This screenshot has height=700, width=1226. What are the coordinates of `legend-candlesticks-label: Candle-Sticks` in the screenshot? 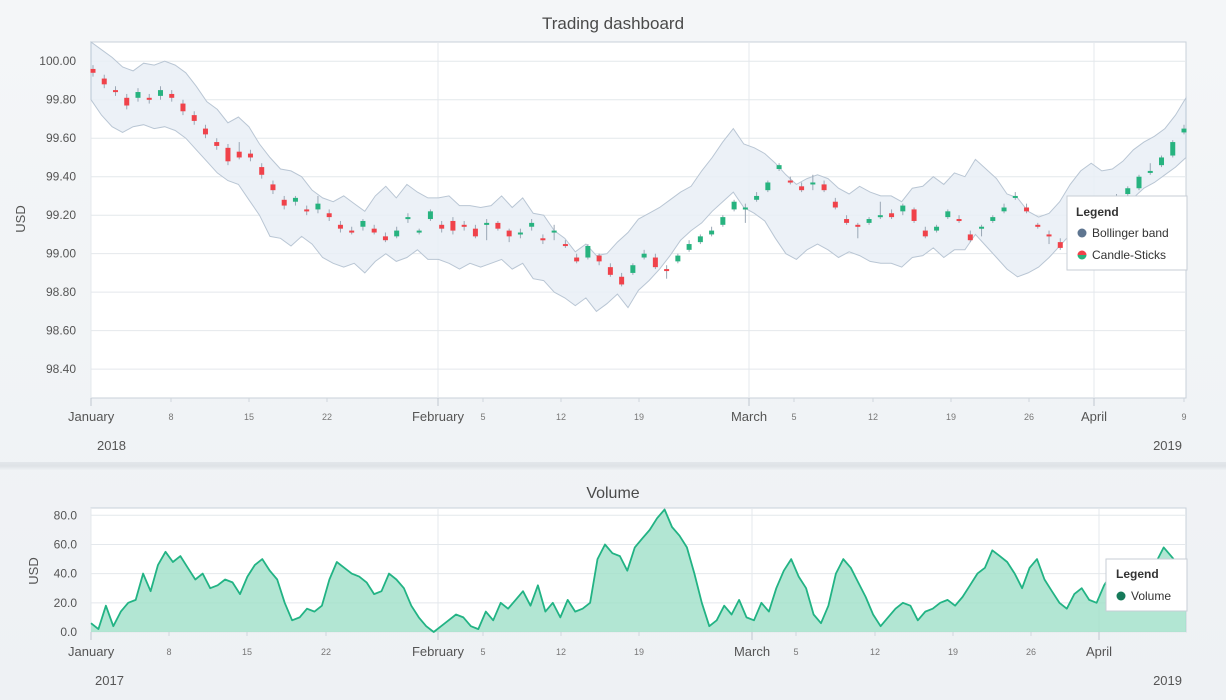 It's located at (1129, 255).